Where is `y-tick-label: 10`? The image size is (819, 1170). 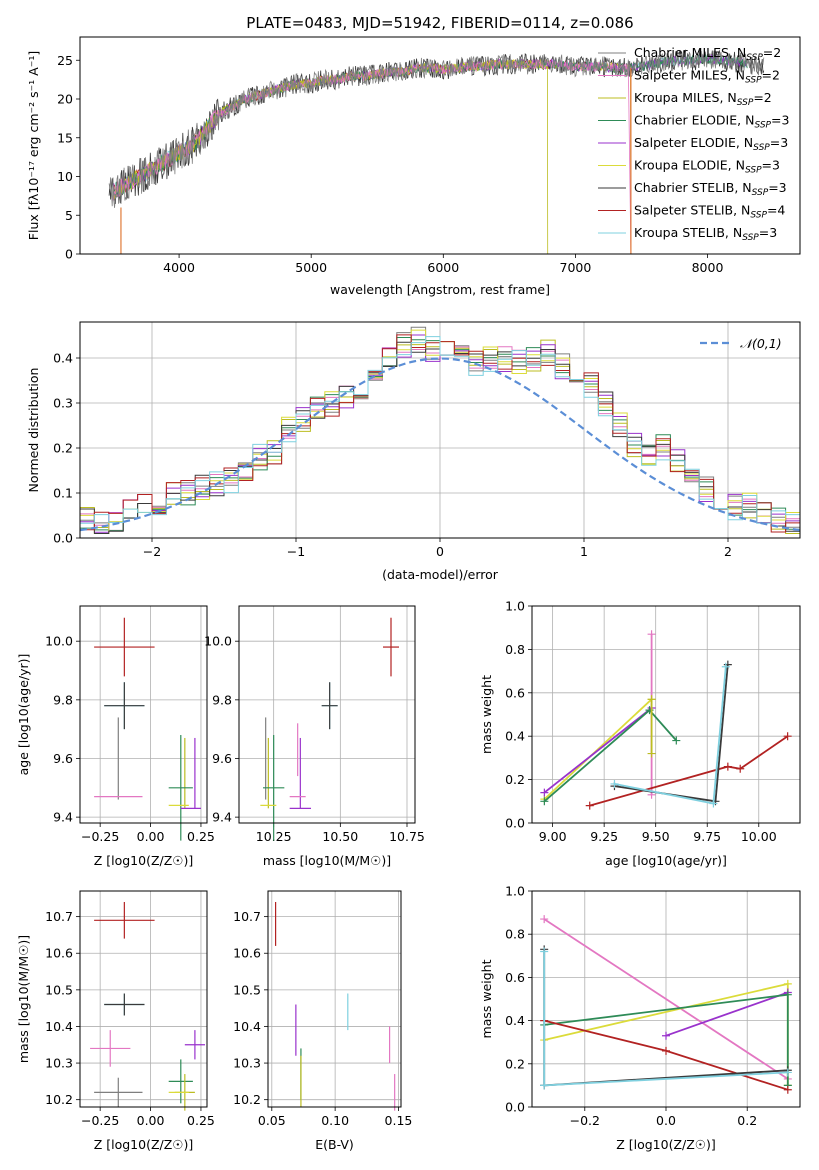
y-tick-label: 10 is located at coordinates (65, 176).